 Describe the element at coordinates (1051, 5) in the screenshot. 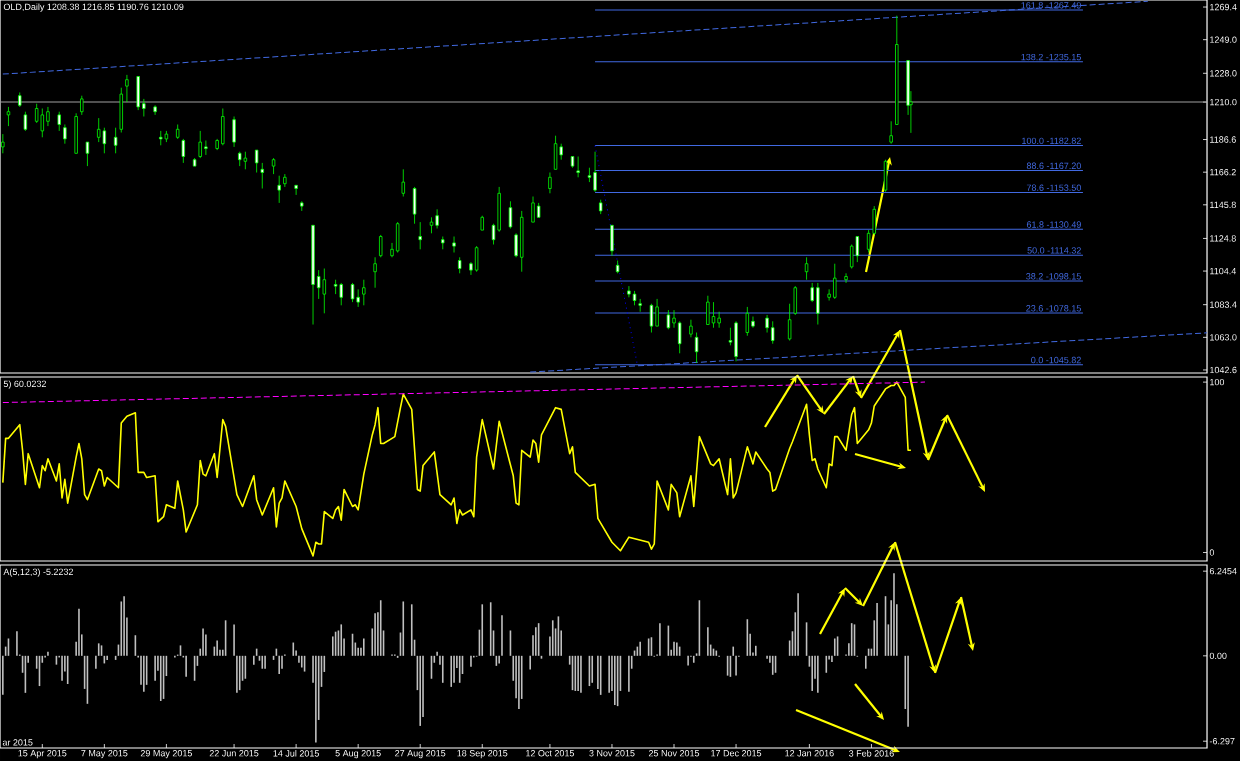

I see `series-label: 161.8 -1267.49` at that location.